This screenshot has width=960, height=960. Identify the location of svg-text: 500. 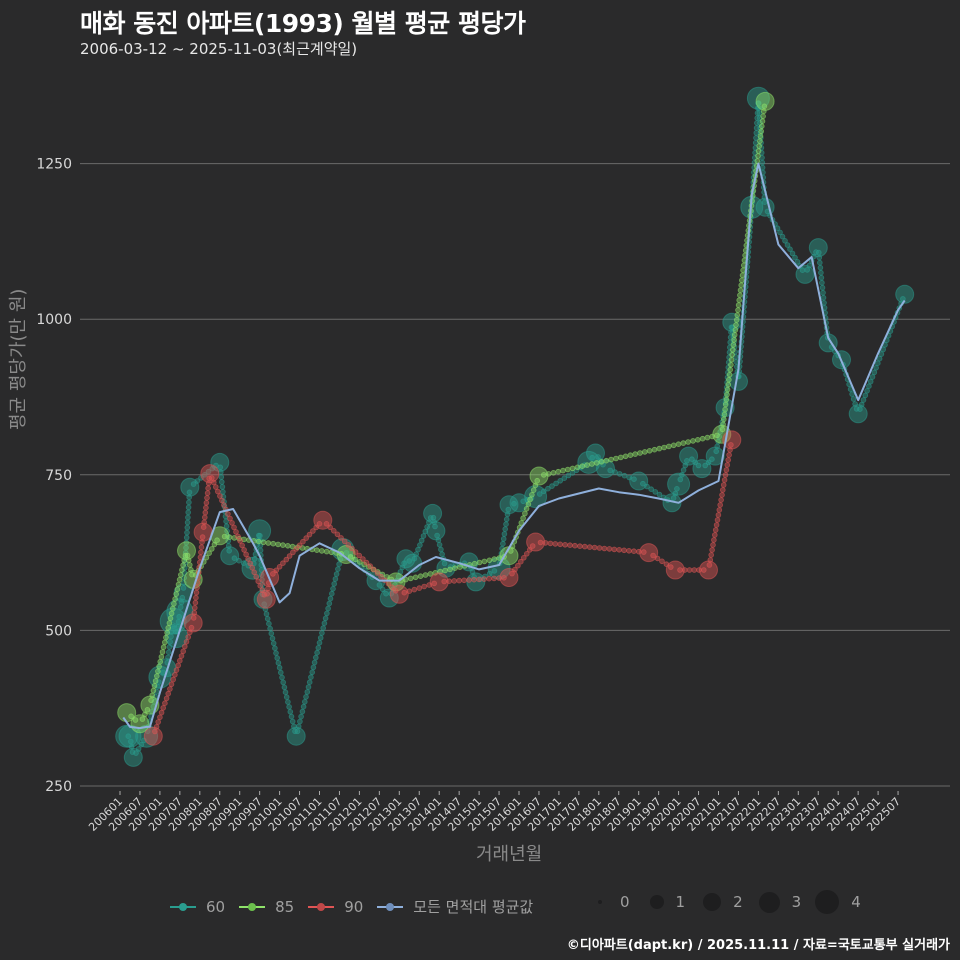
(58, 631).